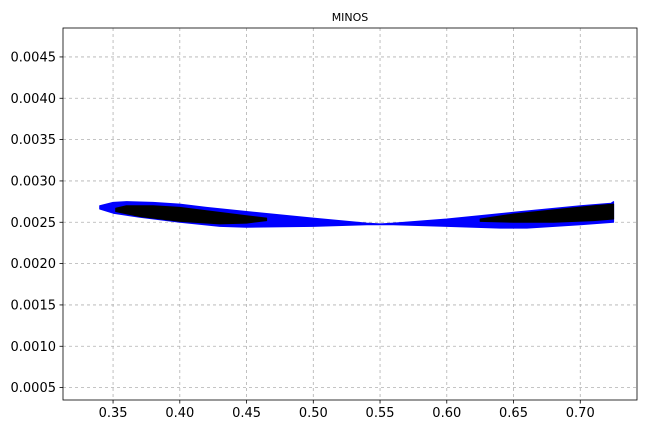 Image resolution: width=648 pixels, height=432 pixels. What do you see at coordinates (34, 347) in the screenshot?
I see `y-tick-label: 0.0010` at bounding box center [34, 347].